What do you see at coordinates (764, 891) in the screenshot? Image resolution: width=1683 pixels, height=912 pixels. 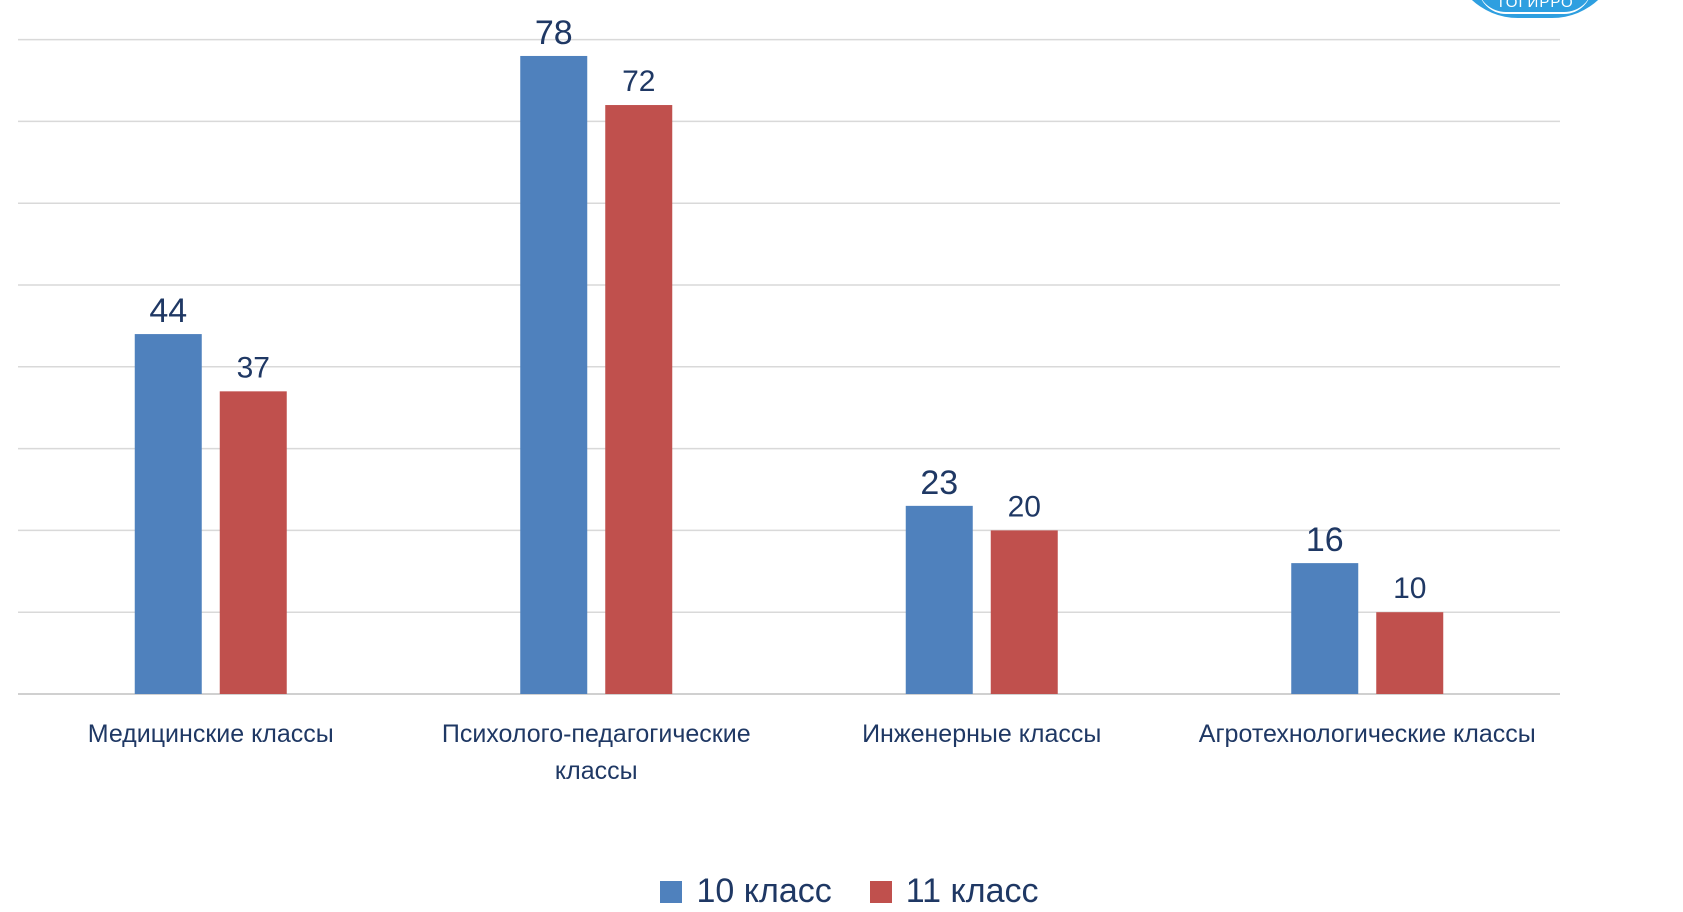 I see `legend-label-10-class: 10 класс` at bounding box center [764, 891].